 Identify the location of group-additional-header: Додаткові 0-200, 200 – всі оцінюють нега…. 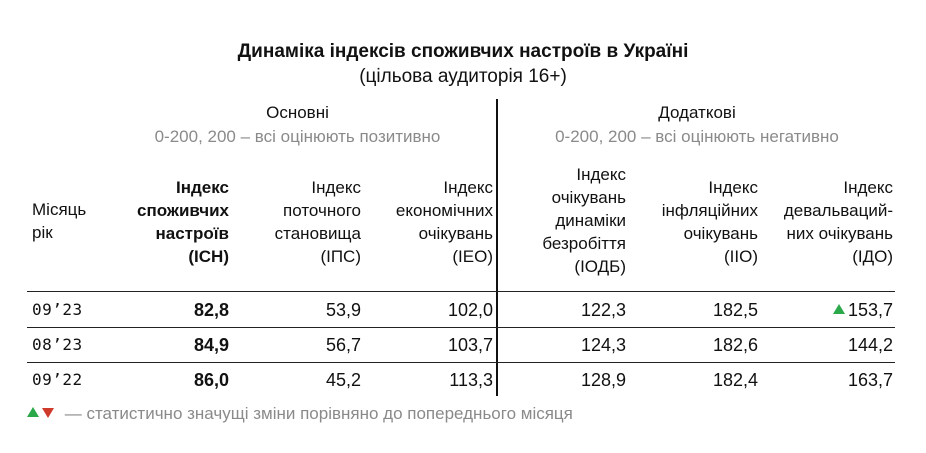
(697, 125).